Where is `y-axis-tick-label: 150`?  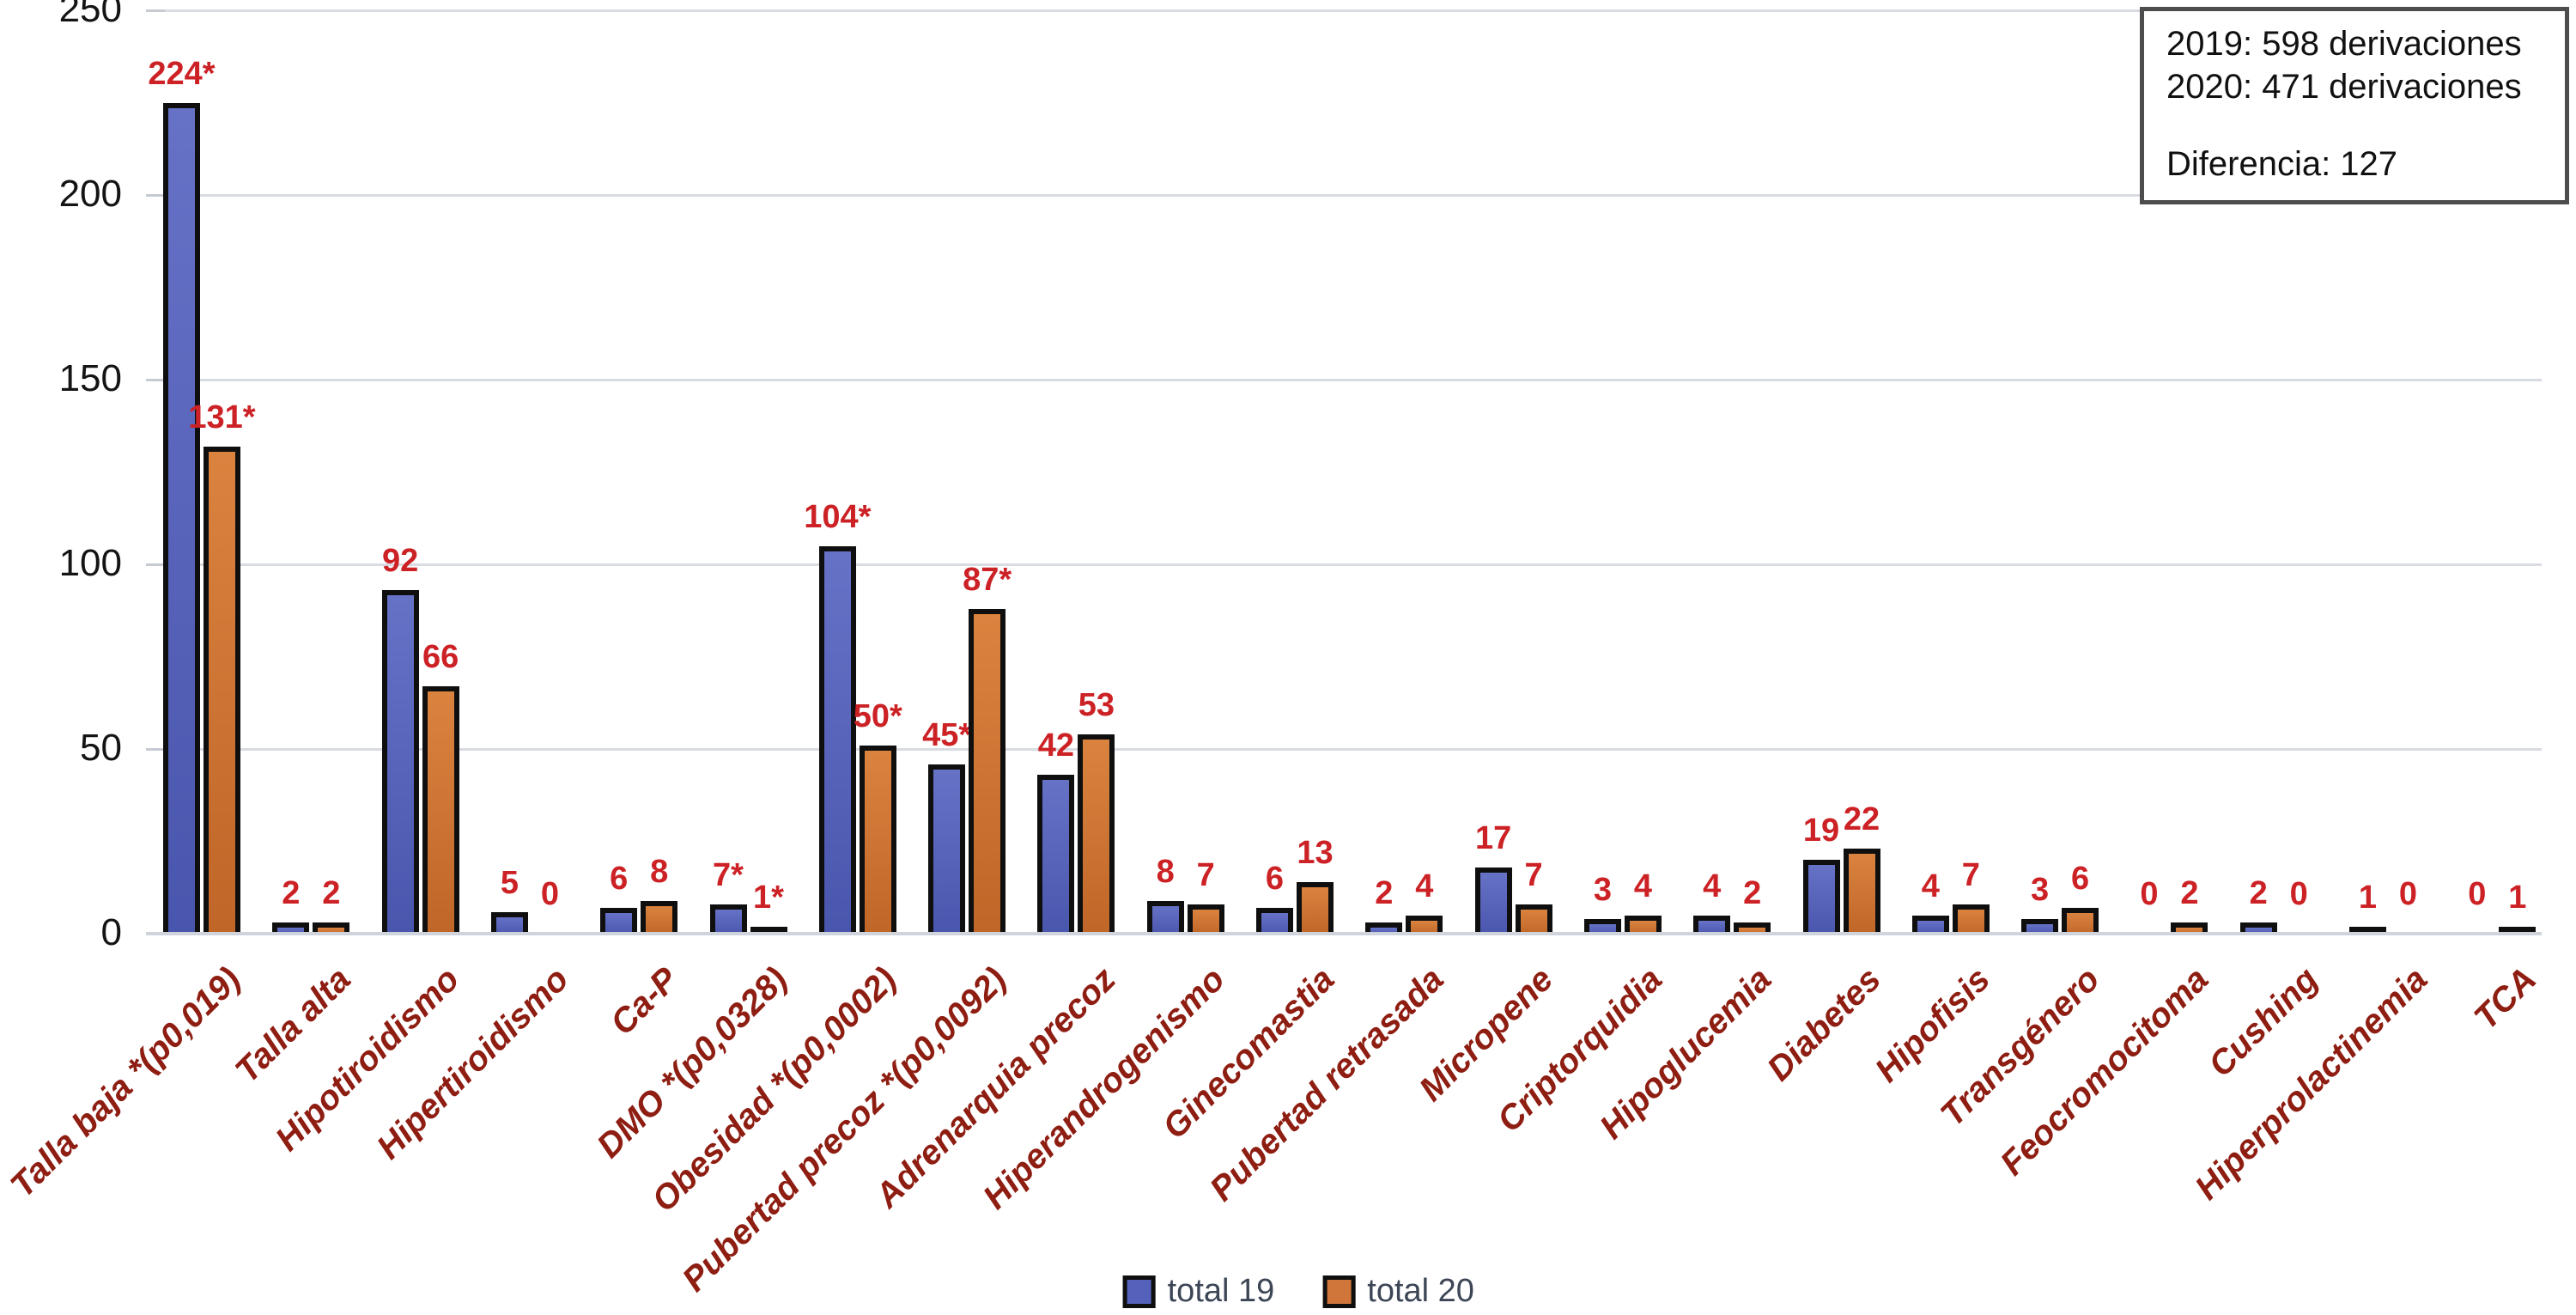 y-axis-tick-label: 150 is located at coordinates (90, 378).